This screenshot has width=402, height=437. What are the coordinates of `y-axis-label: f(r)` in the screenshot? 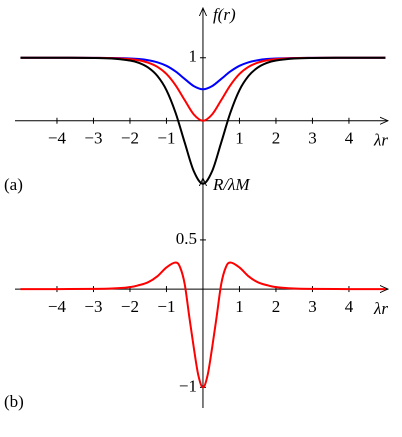 It's located at (224, 14).